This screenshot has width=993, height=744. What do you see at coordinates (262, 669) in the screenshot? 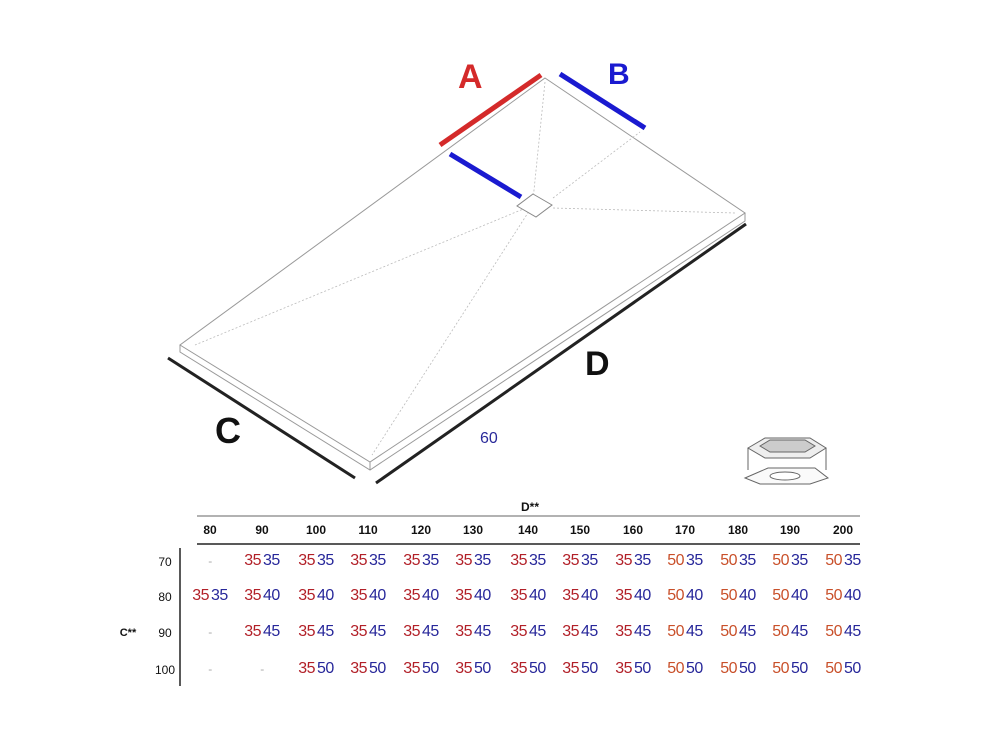
I see `table-cell: -` at bounding box center [262, 669].